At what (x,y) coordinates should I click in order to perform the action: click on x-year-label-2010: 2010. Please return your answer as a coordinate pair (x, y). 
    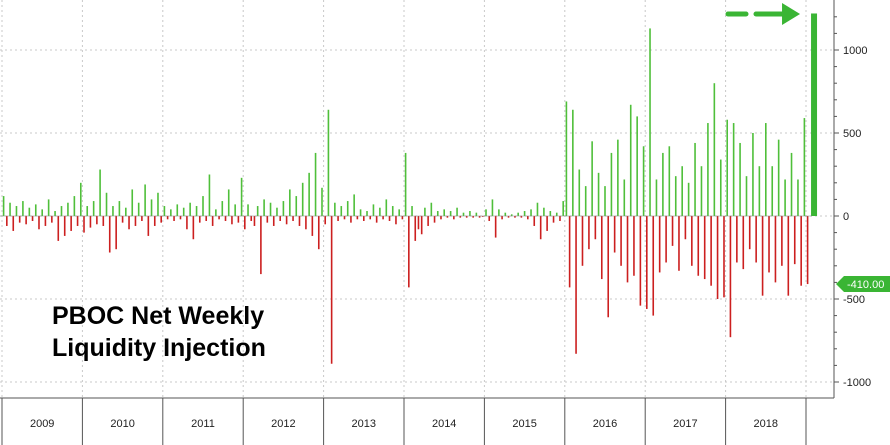
    Looking at the image, I should click on (122, 424).